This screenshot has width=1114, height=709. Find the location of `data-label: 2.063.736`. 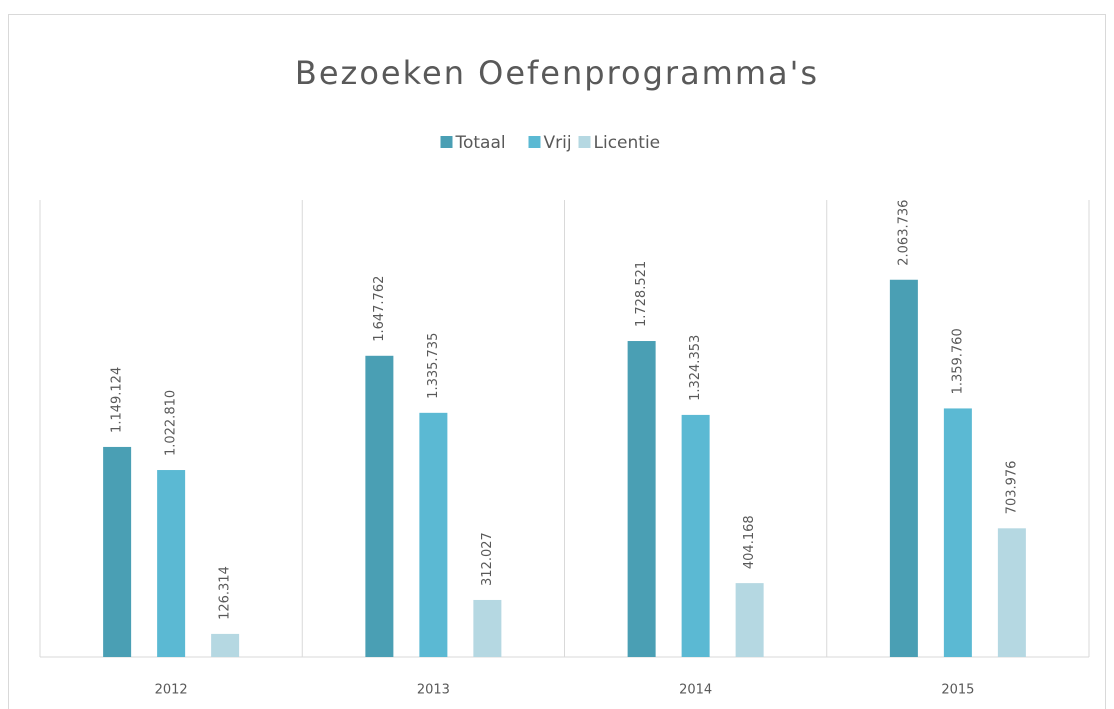

data-label: 2.063.736 is located at coordinates (903, 233).